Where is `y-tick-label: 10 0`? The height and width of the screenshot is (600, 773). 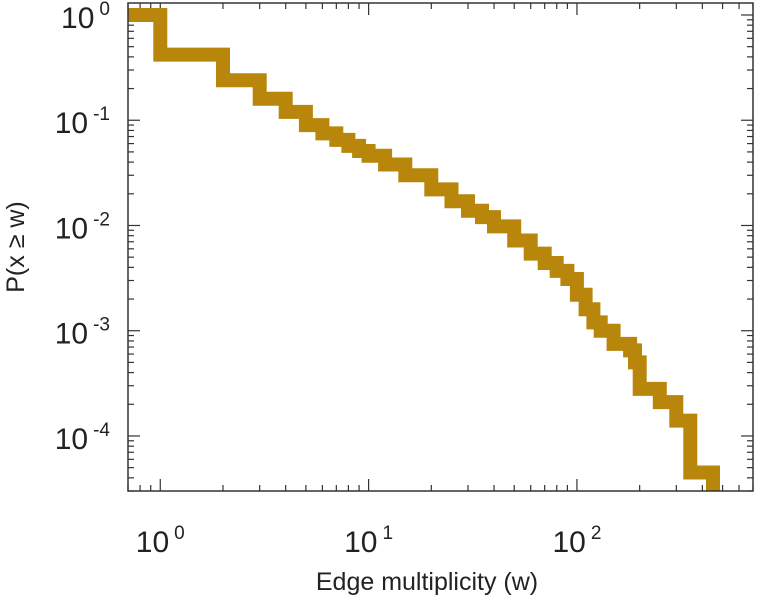
y-tick-label: 10 0 is located at coordinates (85, 17).